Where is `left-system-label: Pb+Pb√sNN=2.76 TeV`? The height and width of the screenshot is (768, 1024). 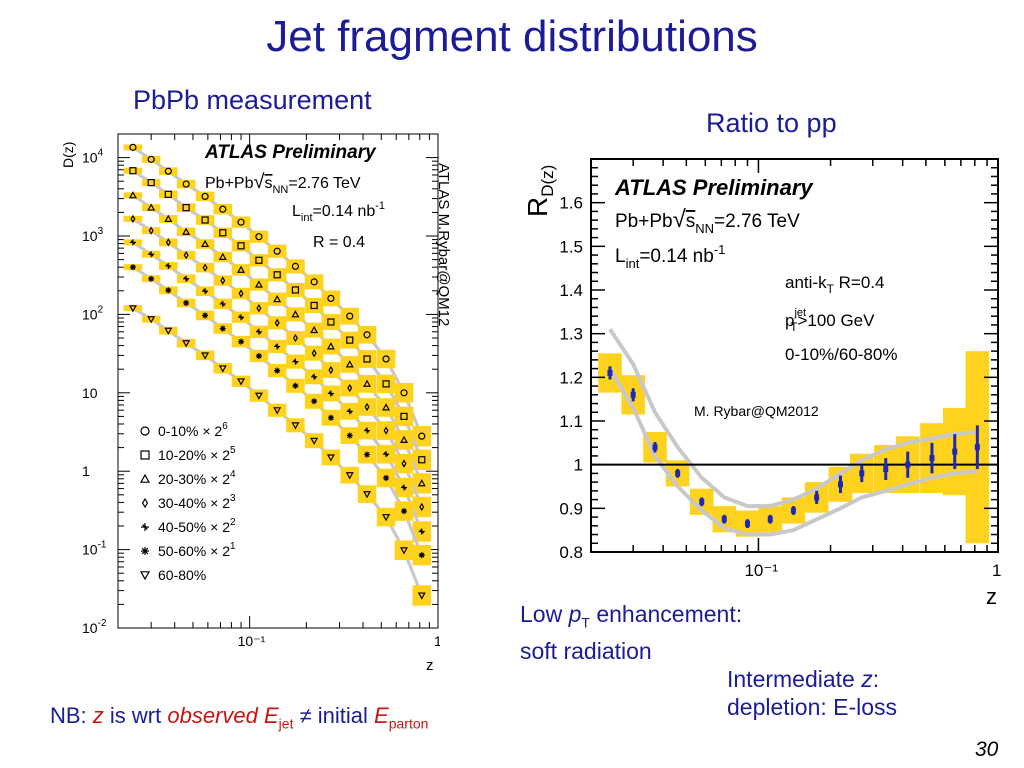
left-system-label: Pb+Pb√sNN=2.76 TeV is located at coordinates (283, 183).